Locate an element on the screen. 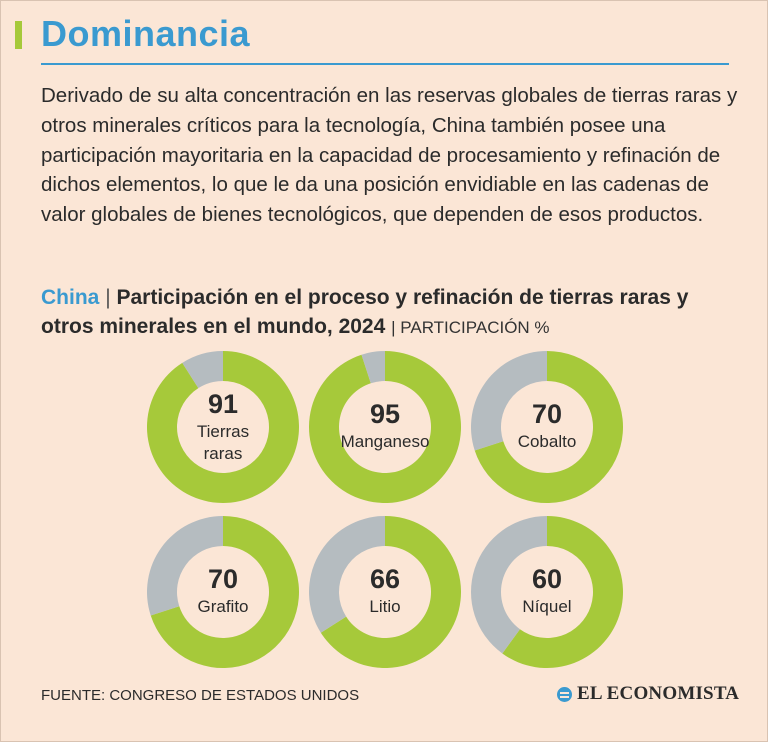  donut-svg-niquel is located at coordinates (547, 592).